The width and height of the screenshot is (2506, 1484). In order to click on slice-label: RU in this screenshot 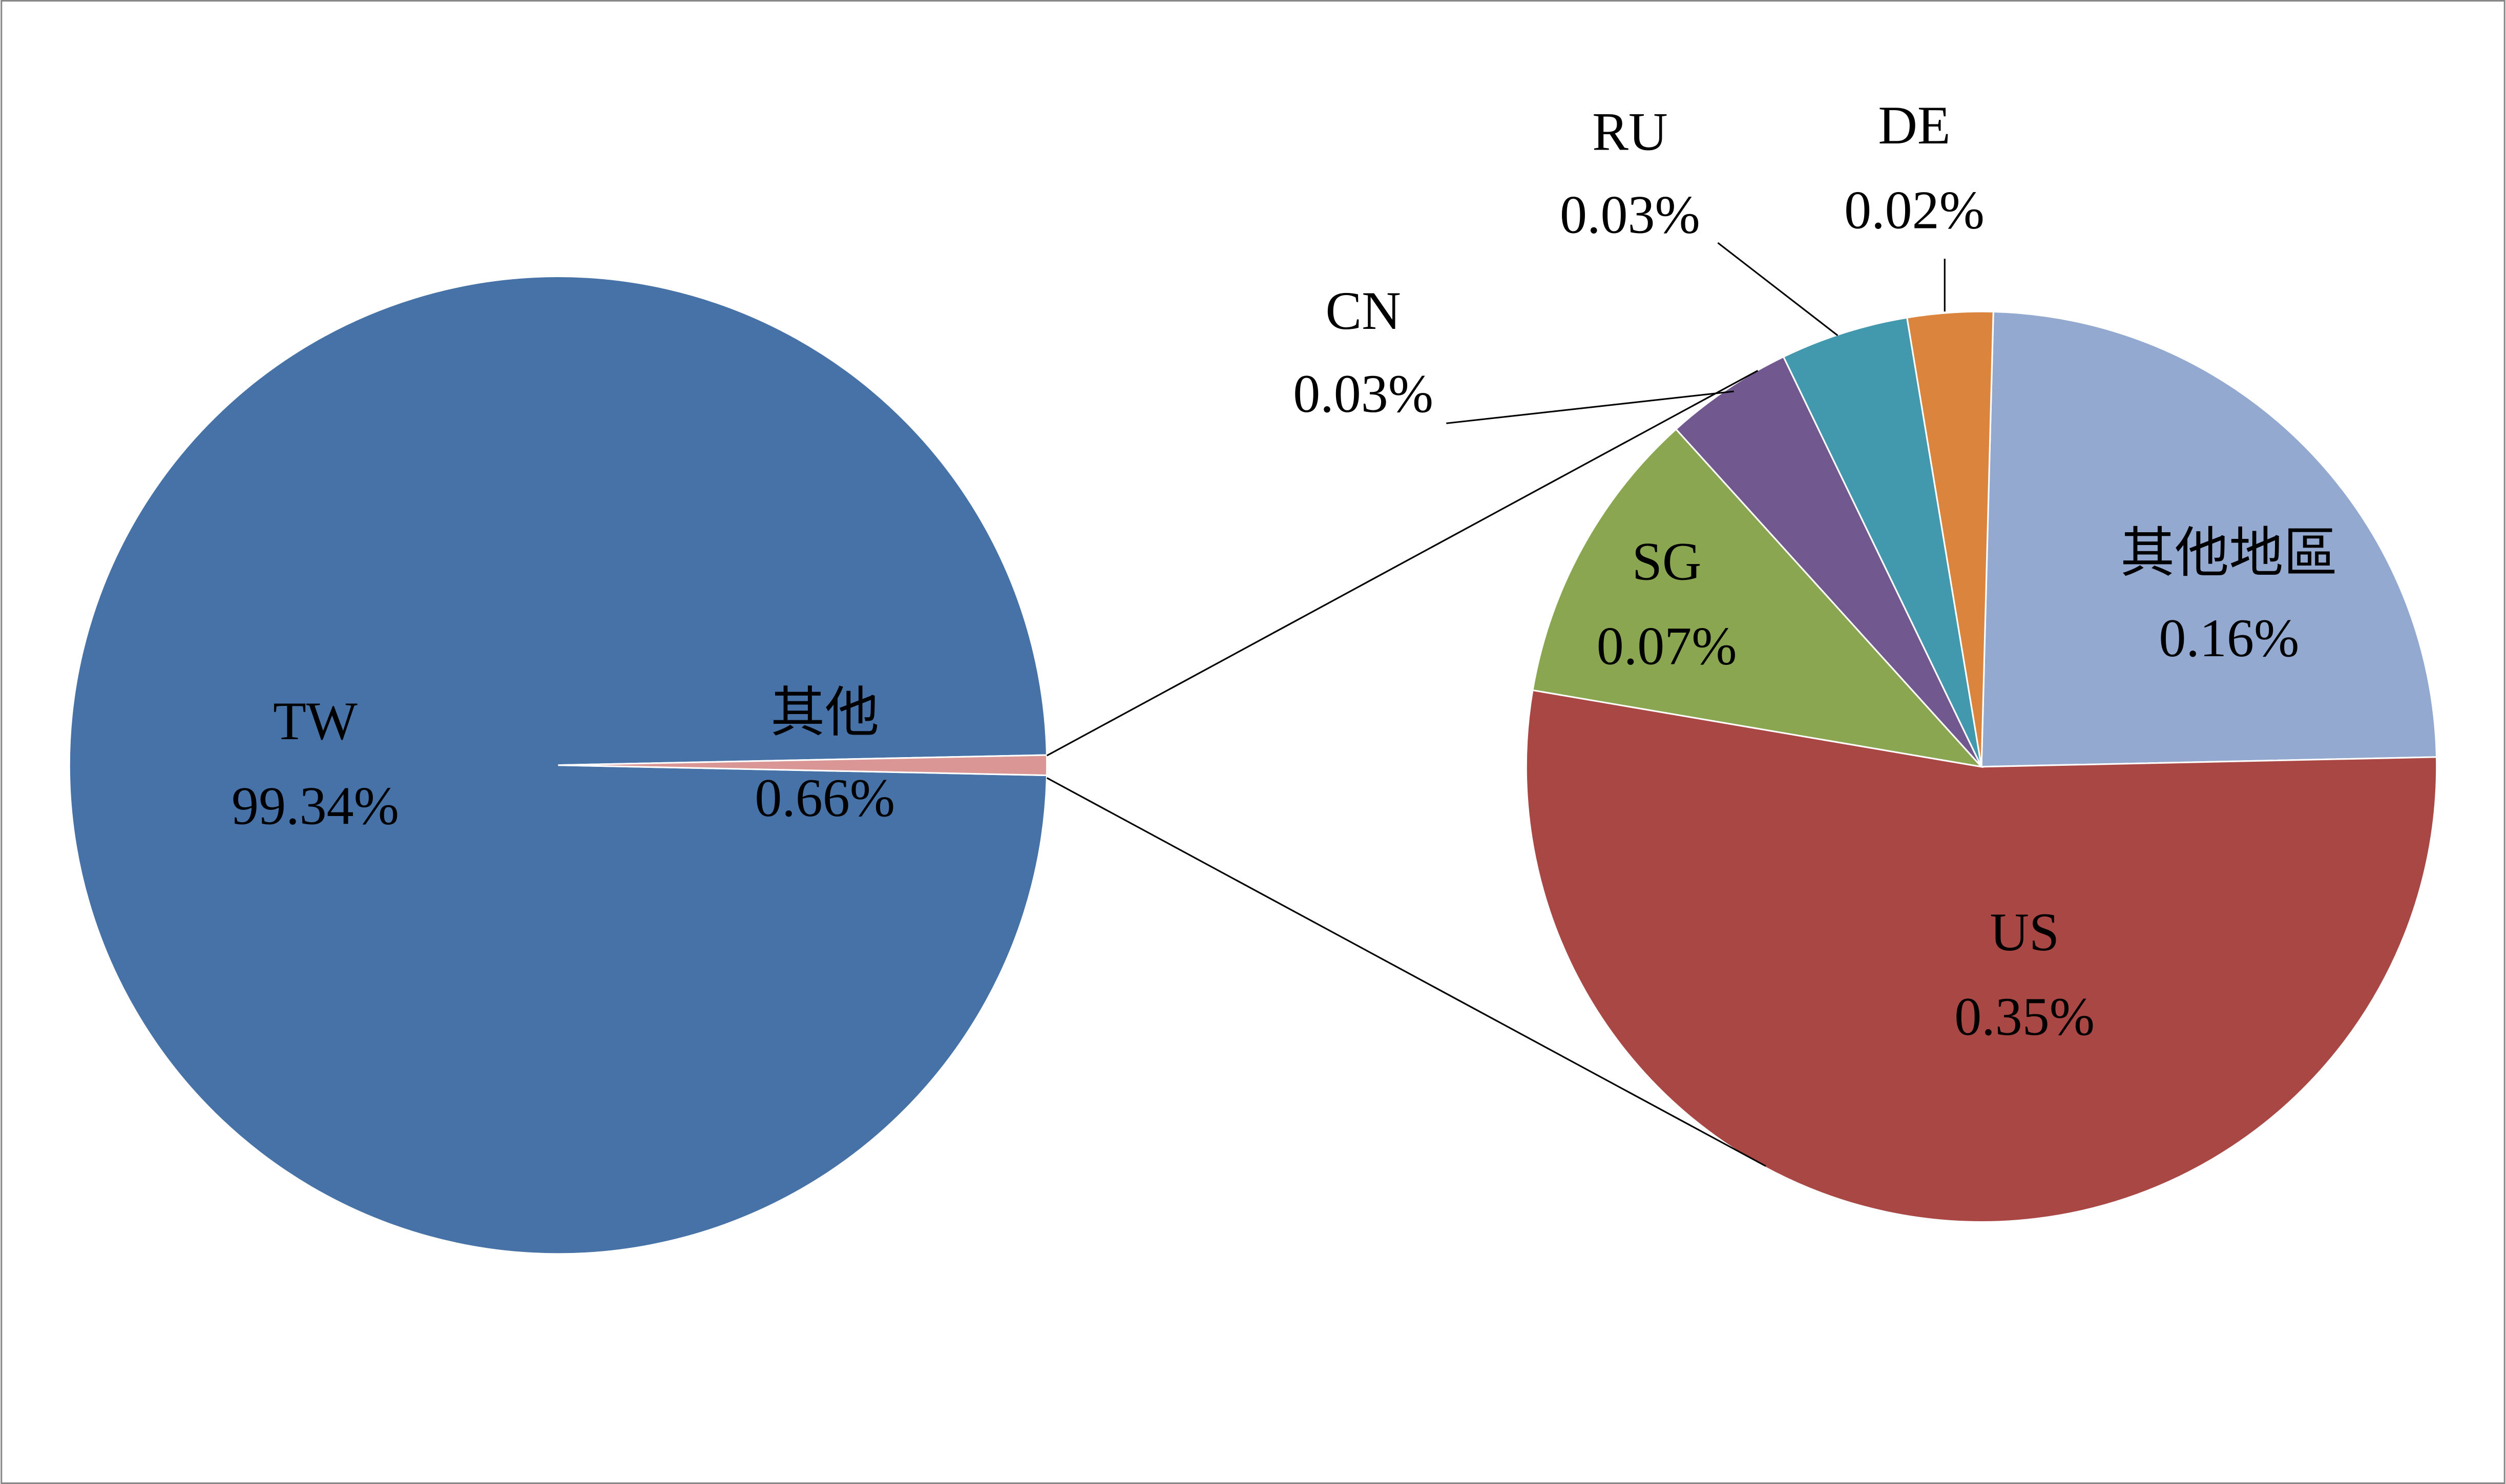, I will do `click(1629, 132)`.